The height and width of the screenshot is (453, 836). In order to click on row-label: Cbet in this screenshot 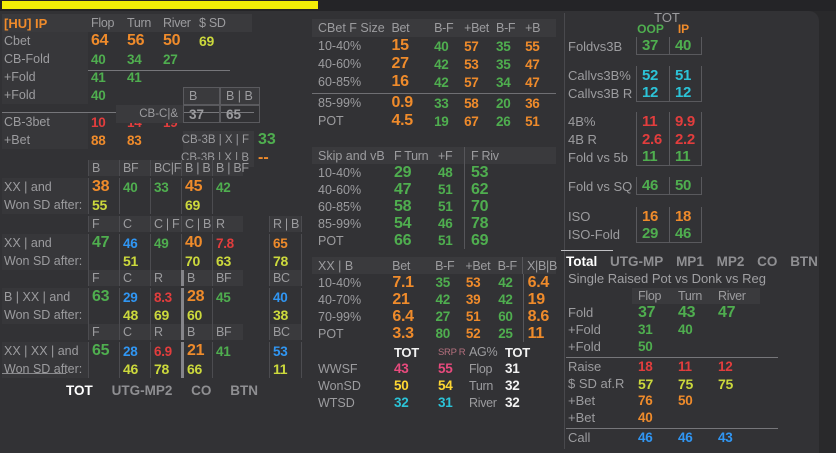, I will do `click(45, 41)`.